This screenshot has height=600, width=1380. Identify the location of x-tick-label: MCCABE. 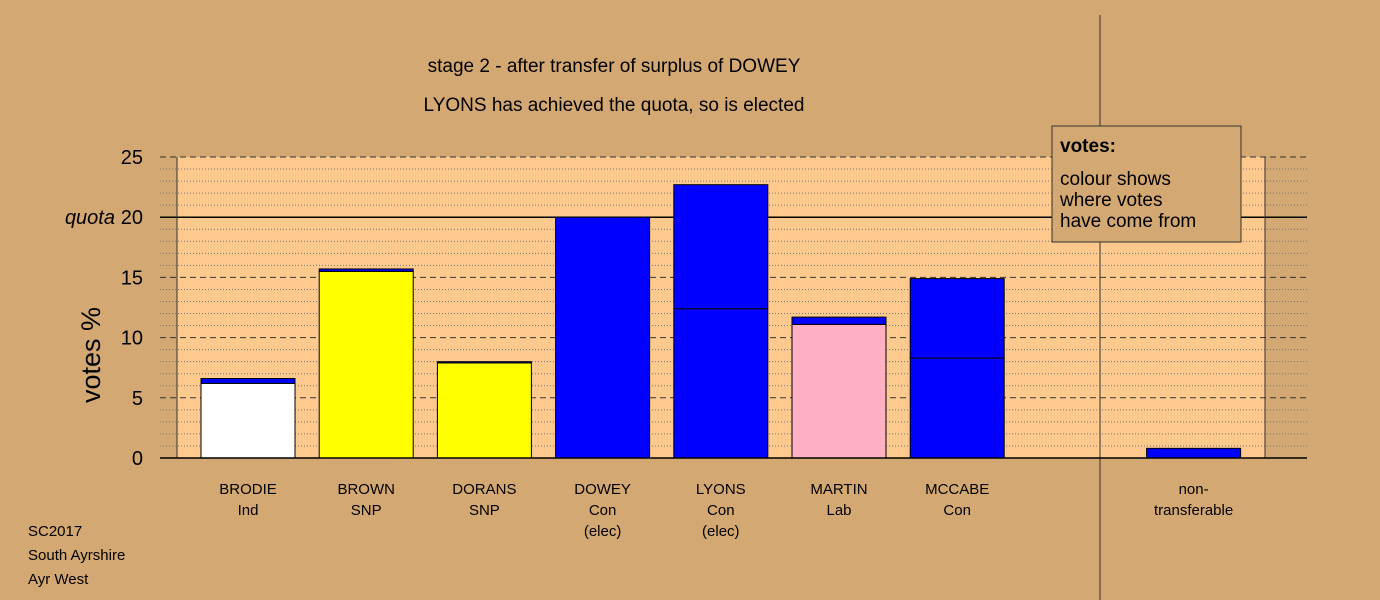
(957, 489).